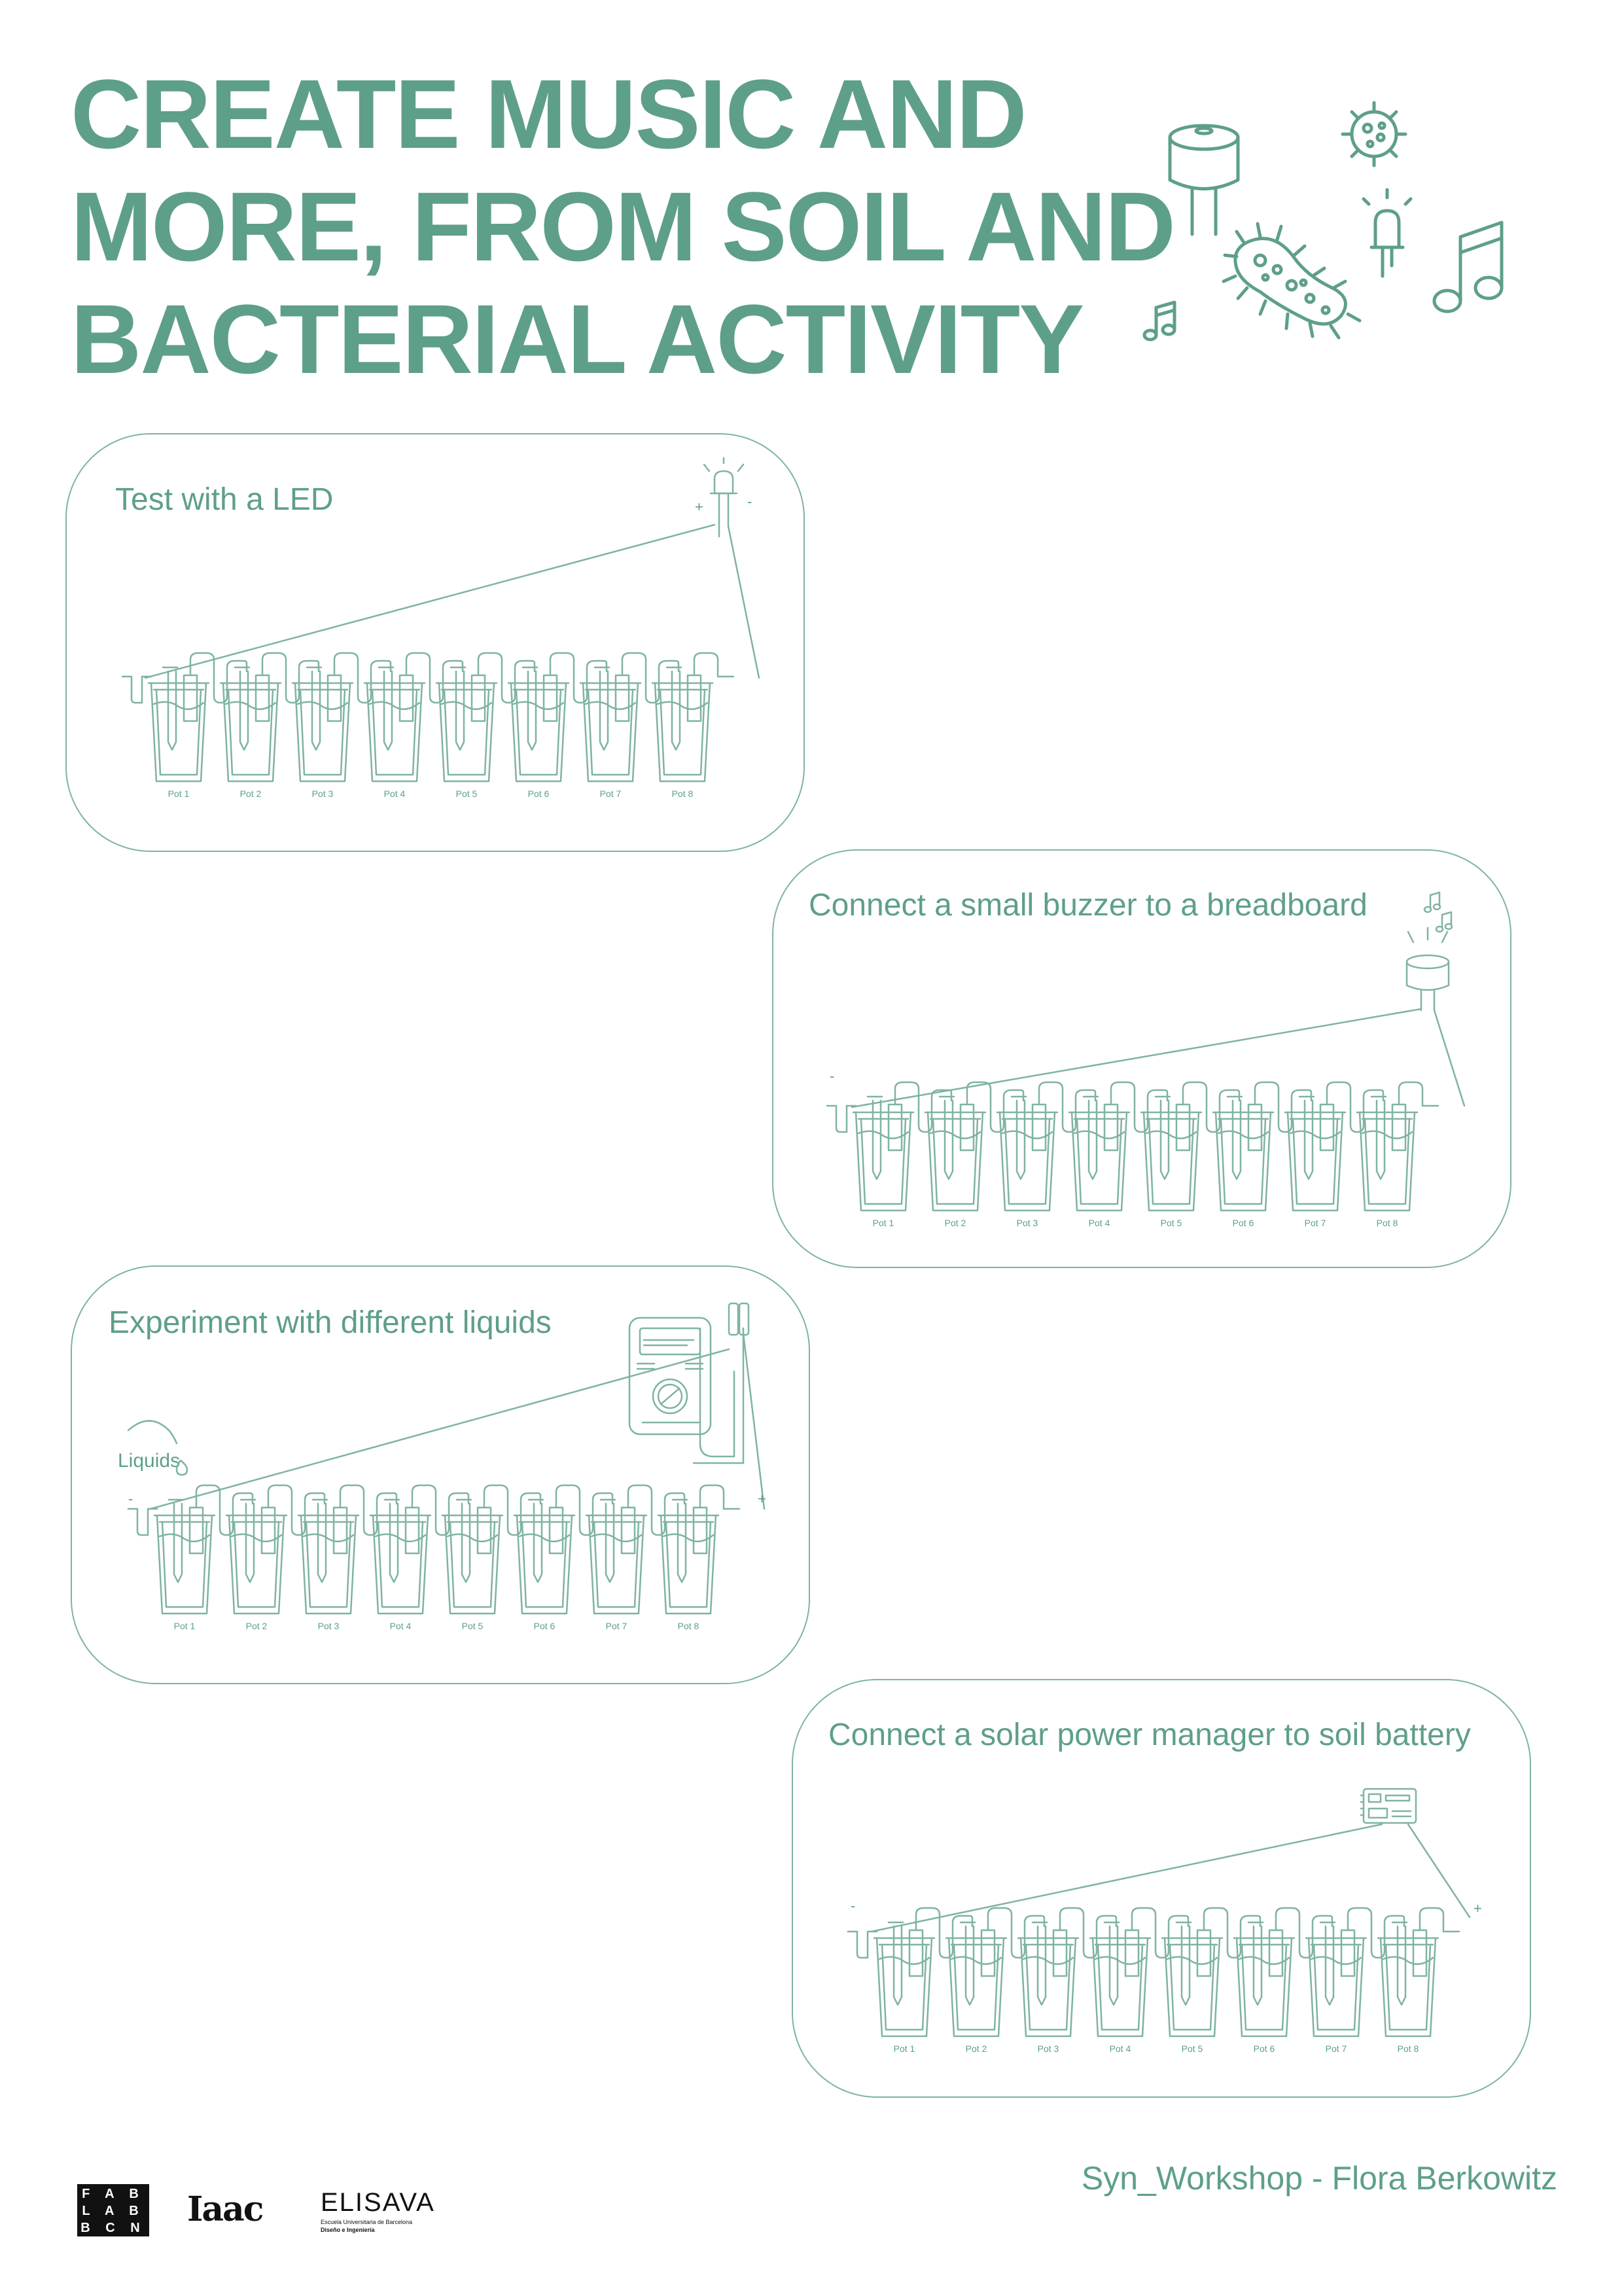 This screenshot has height=2296, width=1624. Describe the element at coordinates (1204, 180) in the screenshot. I see `buzzer-icon` at that location.